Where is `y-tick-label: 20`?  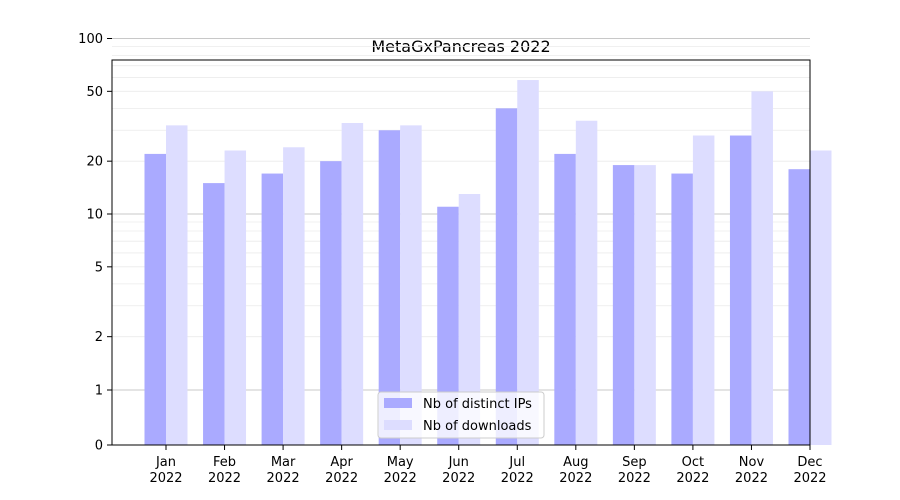
y-tick-label: 20 is located at coordinates (94, 162).